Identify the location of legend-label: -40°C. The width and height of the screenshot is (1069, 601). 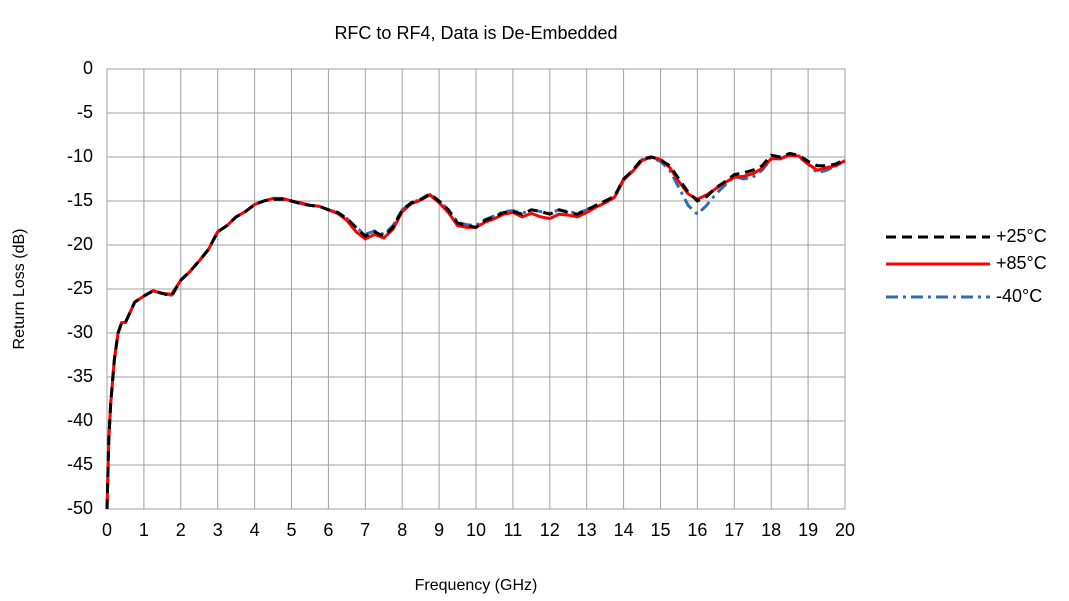
(1019, 296).